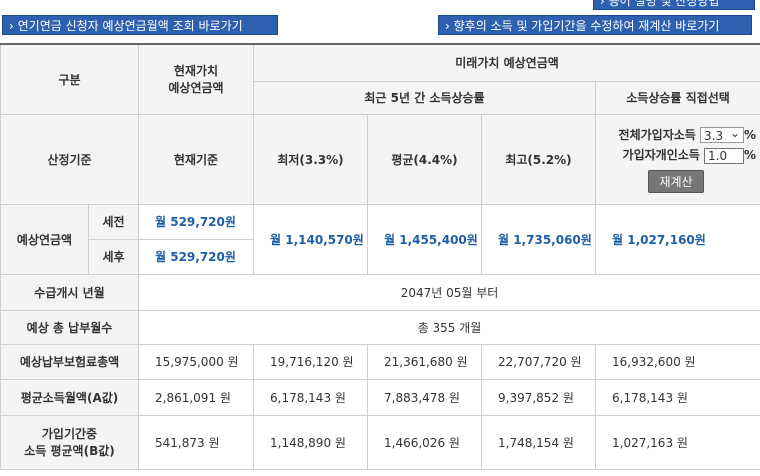  What do you see at coordinates (722, 134) in the screenshot?
I see `total-select: 3.3` at bounding box center [722, 134].